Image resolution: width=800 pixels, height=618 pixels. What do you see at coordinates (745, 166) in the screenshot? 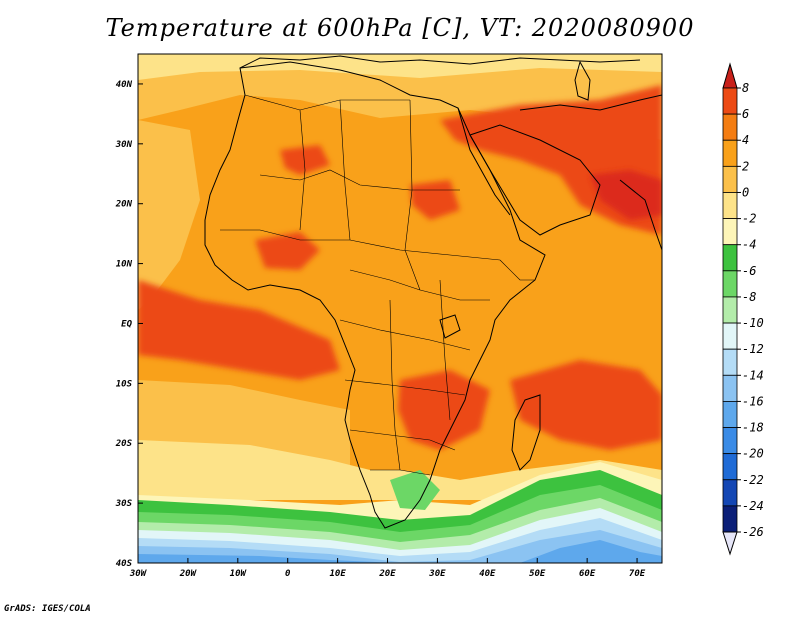
I see `colorbar-label: 2` at bounding box center [745, 166].